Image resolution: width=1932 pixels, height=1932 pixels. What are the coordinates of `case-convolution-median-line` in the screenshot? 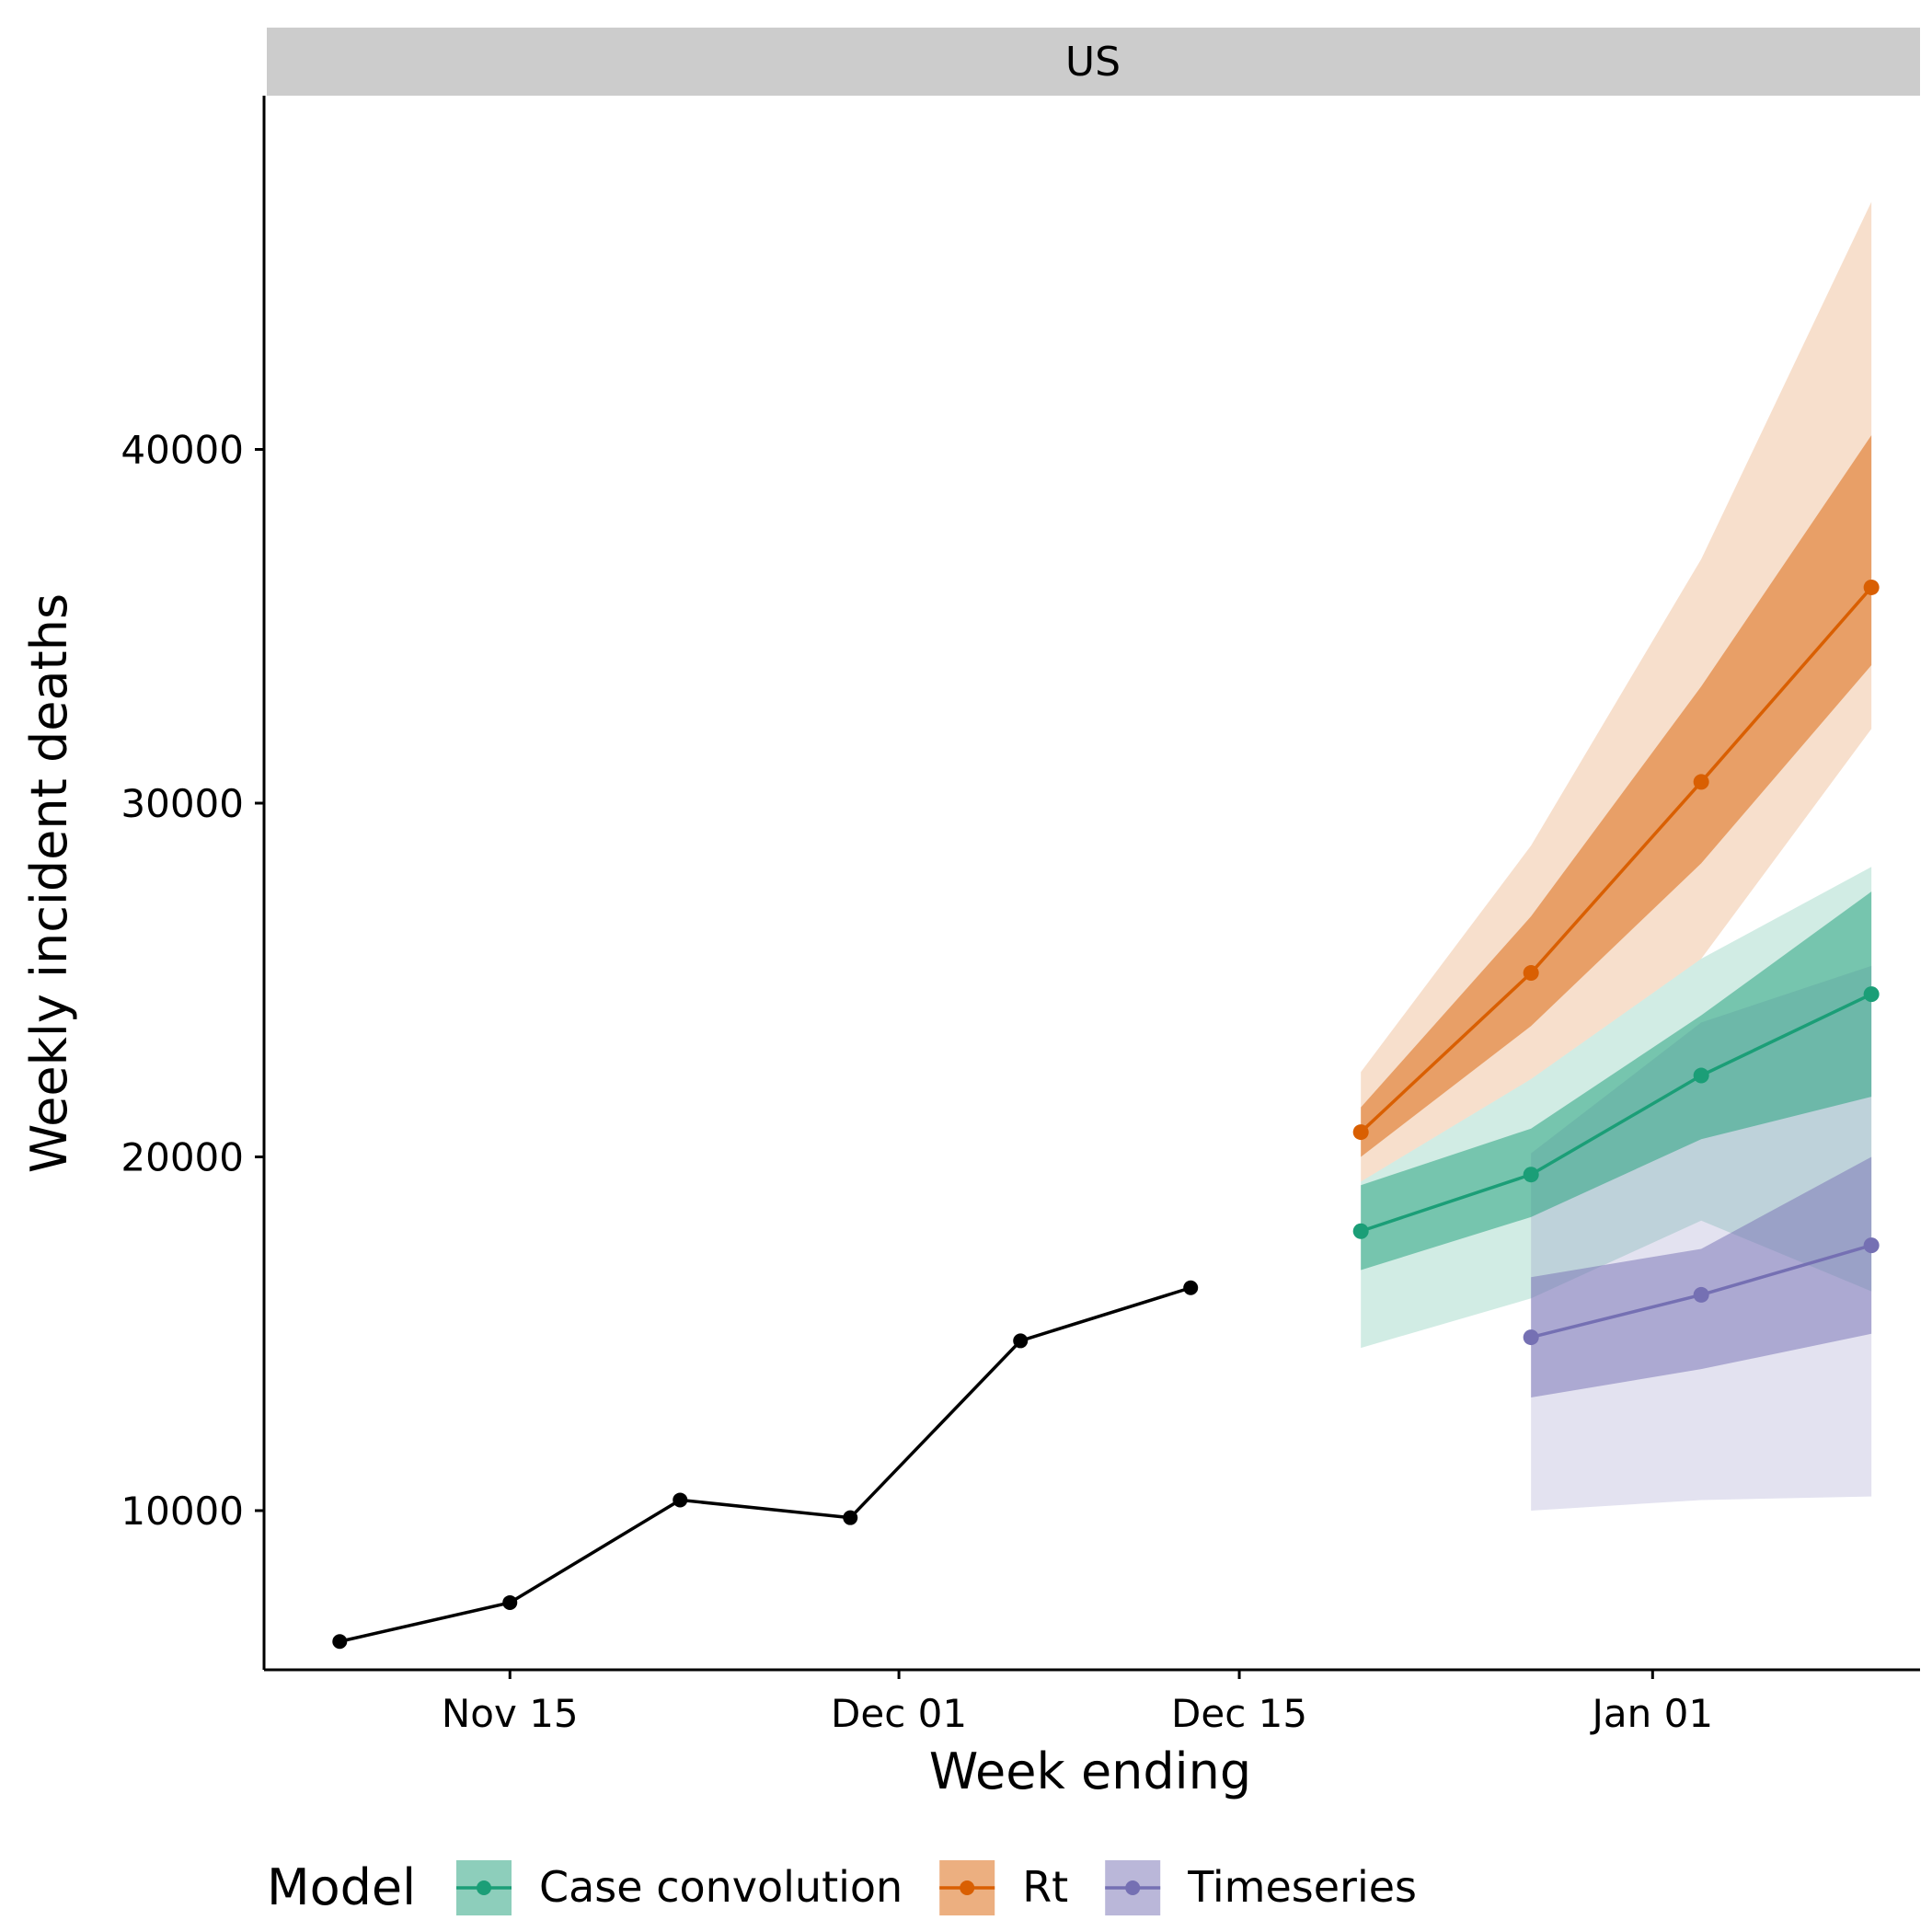 It's located at (1616, 1113).